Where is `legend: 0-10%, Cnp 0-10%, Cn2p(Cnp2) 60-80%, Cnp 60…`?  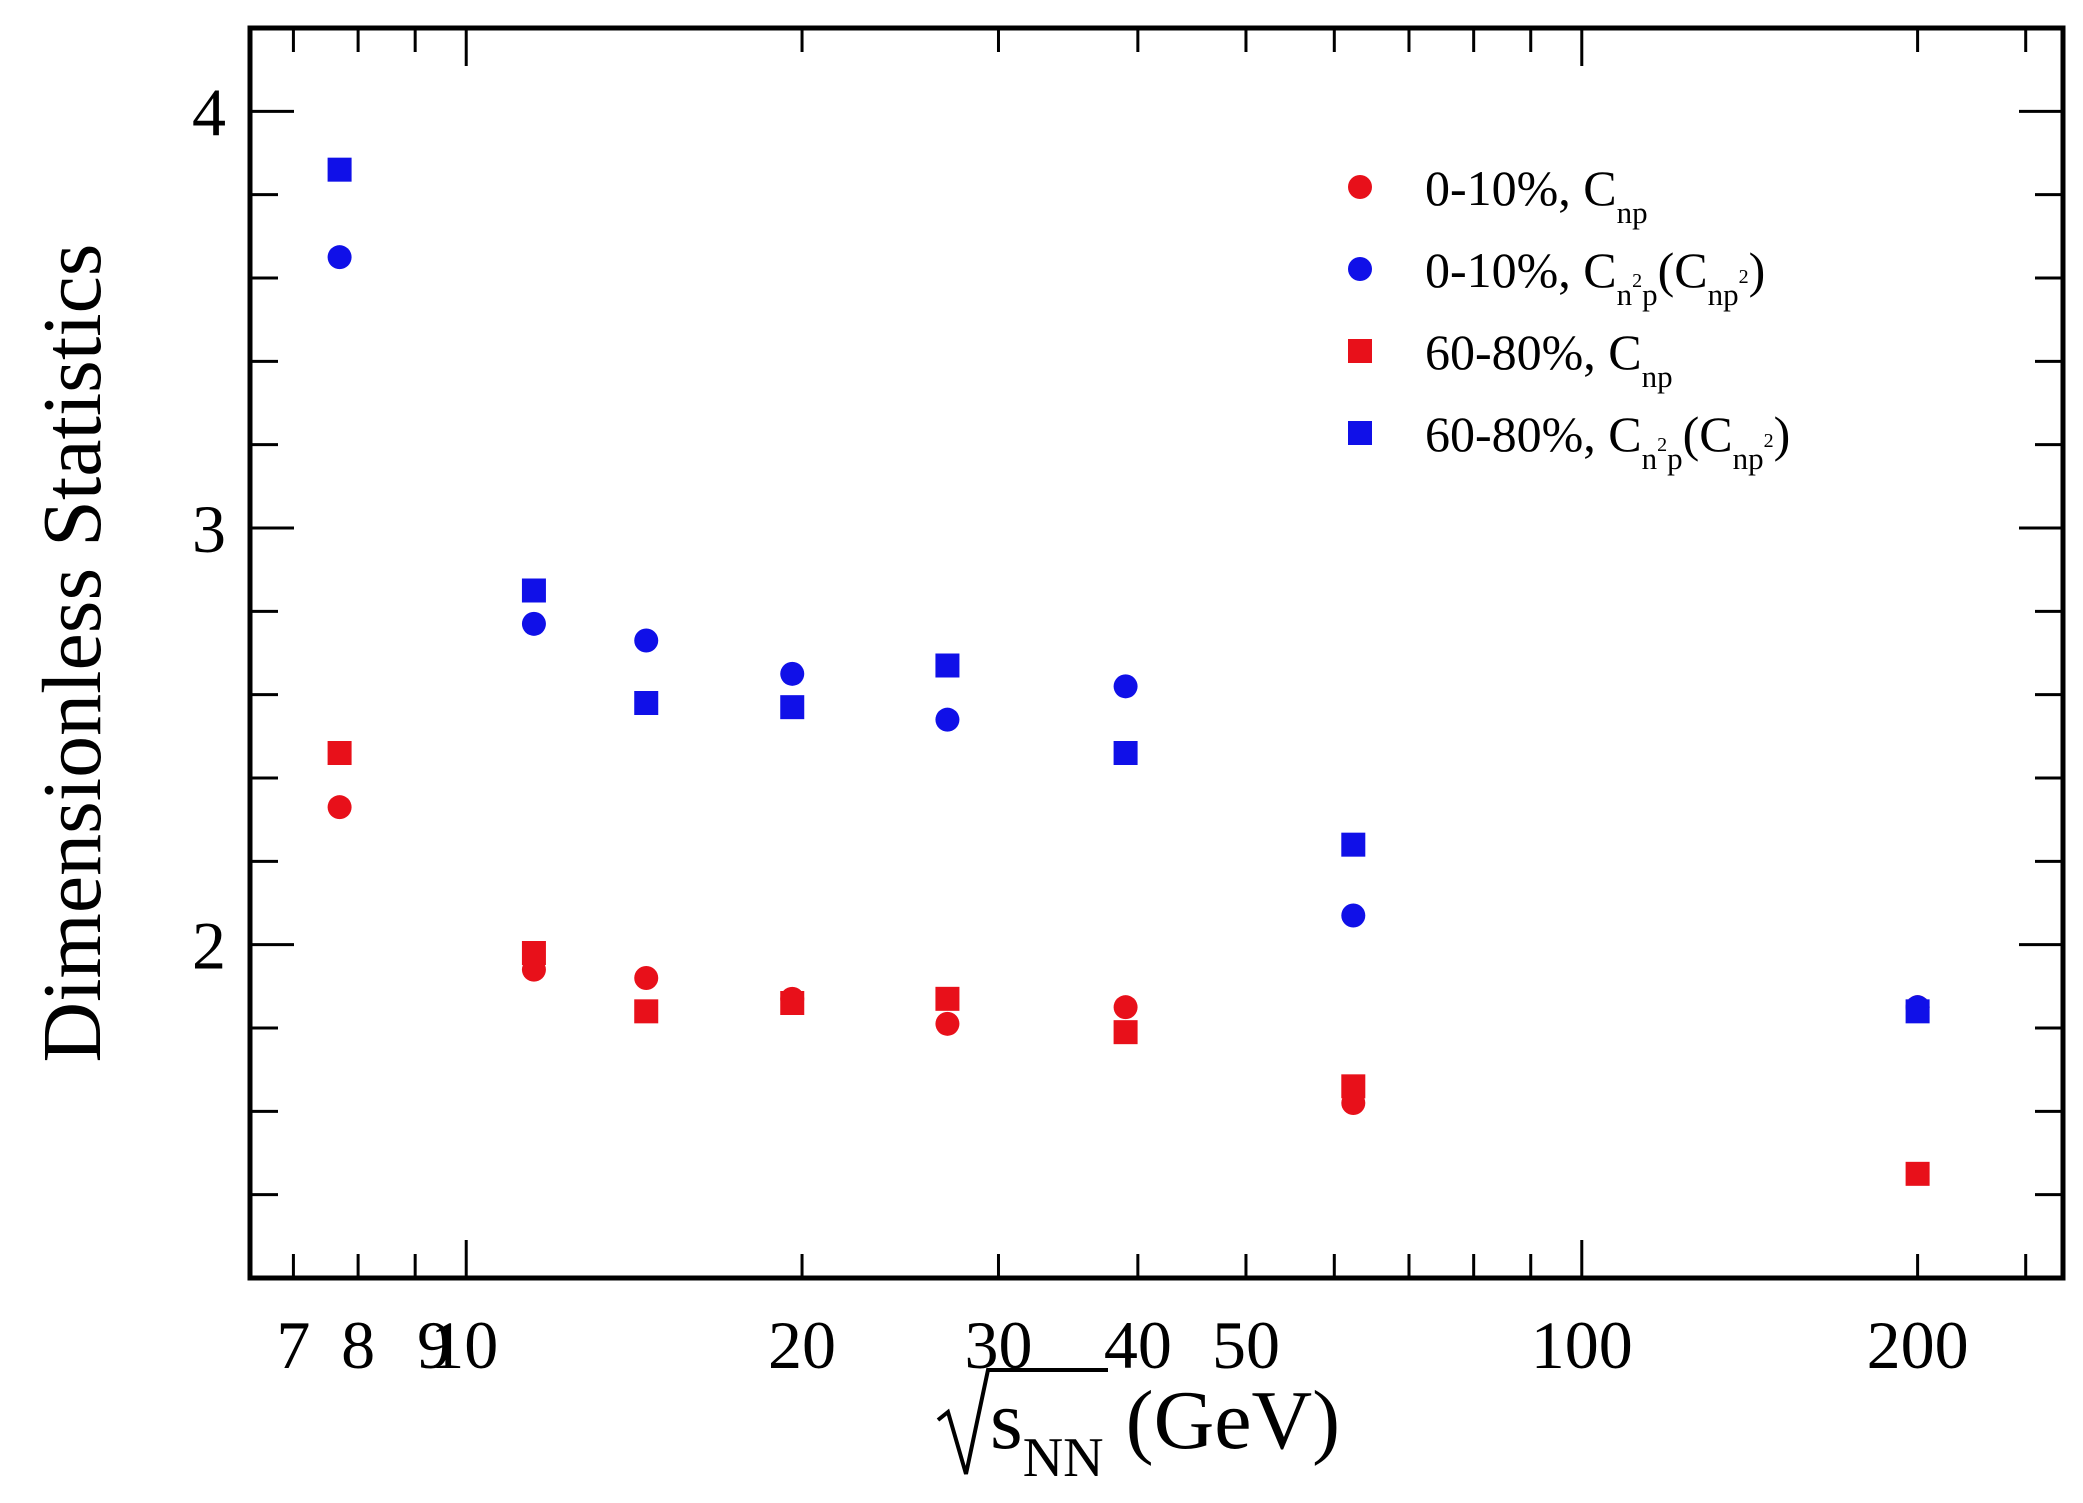
legend: 0-10%, Cnp 0-10%, Cn2p(Cnp2) 60-80%, Cnp 60… is located at coordinates (1569, 318).